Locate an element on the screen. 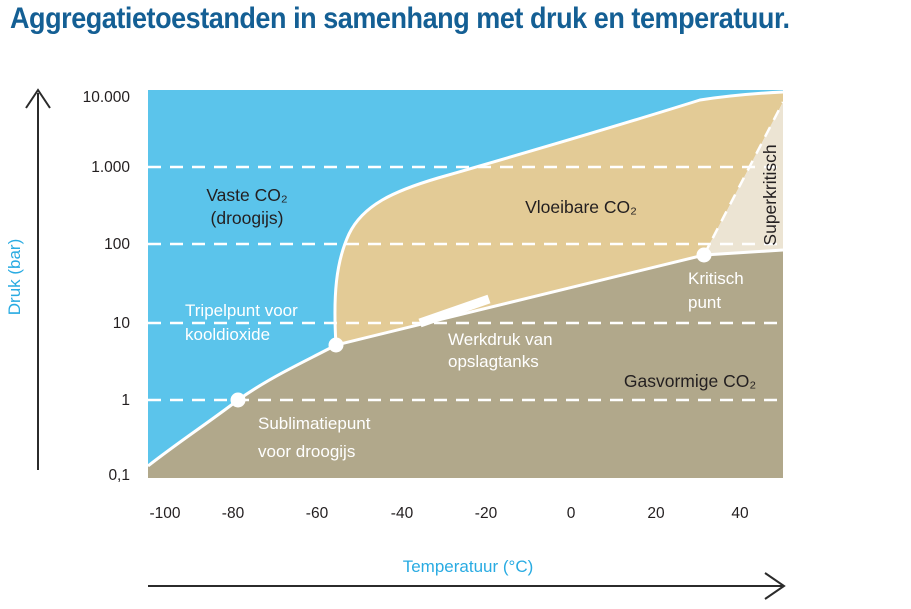 The image size is (911, 609). supercritical-region-label: Superkritisch is located at coordinates (770, 194).